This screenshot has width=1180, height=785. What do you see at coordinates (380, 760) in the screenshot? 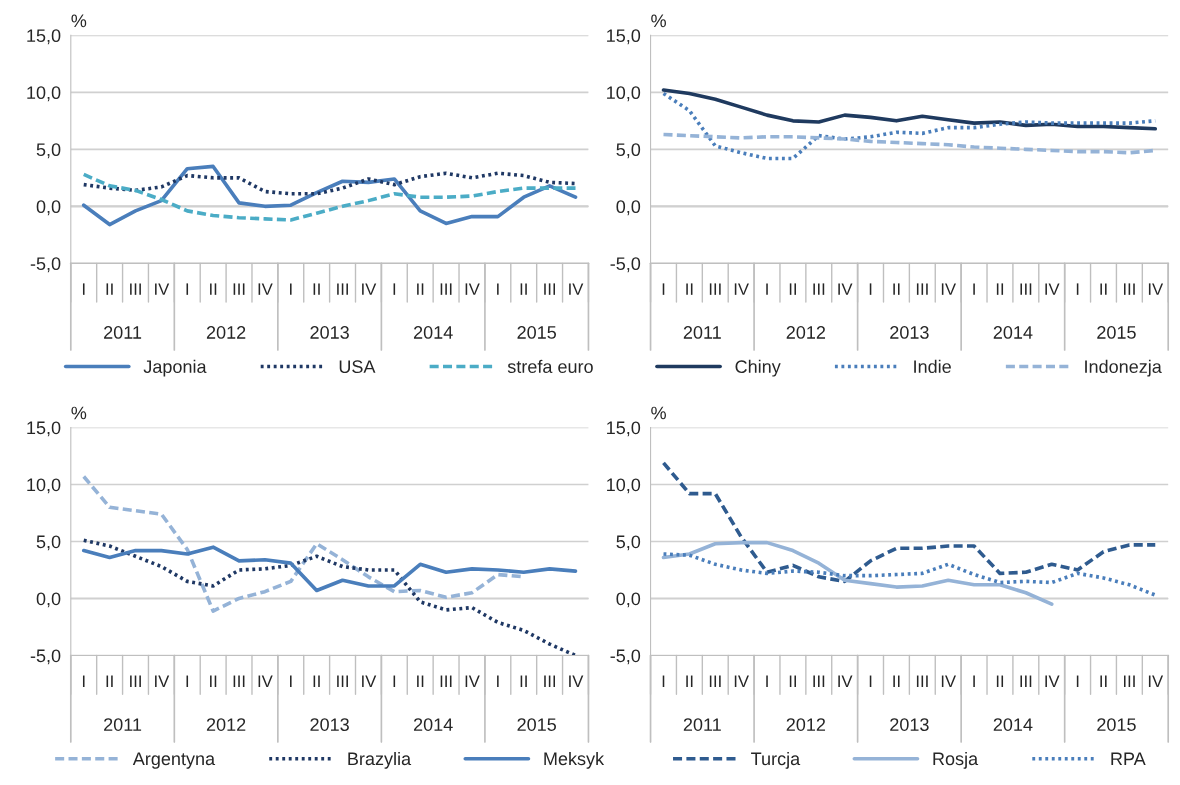
I see `legend-label: Brazylia` at bounding box center [380, 760].